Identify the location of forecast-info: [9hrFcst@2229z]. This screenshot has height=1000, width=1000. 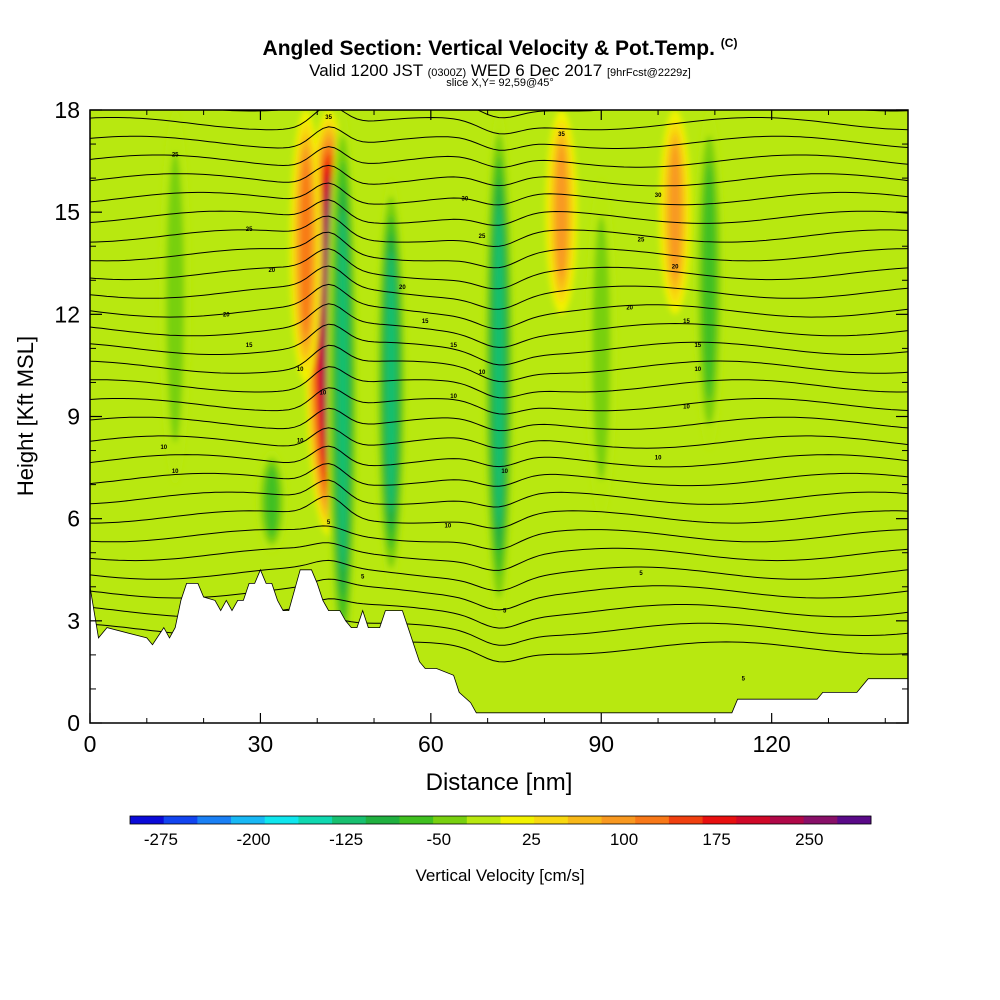
(648, 73).